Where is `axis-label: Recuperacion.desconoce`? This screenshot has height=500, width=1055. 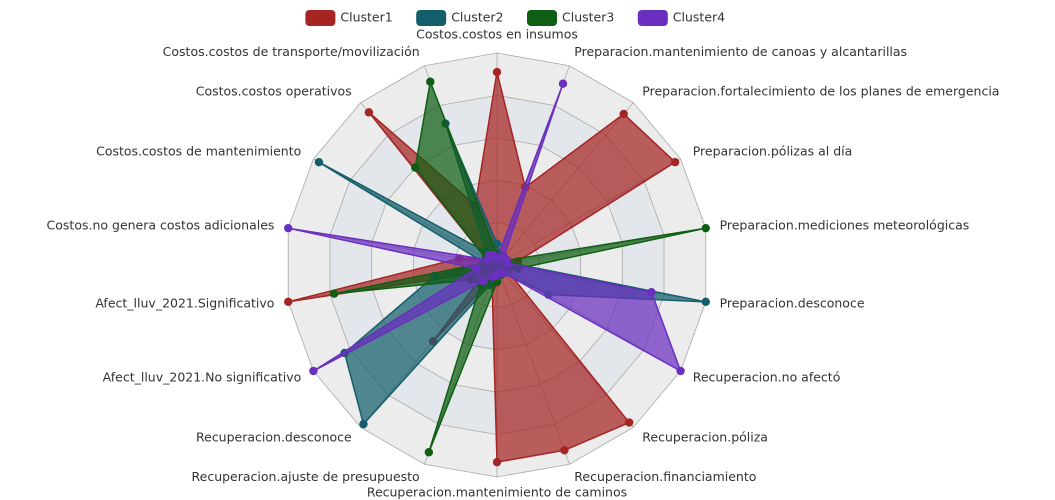
axis-label: Recuperacion.desconoce is located at coordinates (274, 437).